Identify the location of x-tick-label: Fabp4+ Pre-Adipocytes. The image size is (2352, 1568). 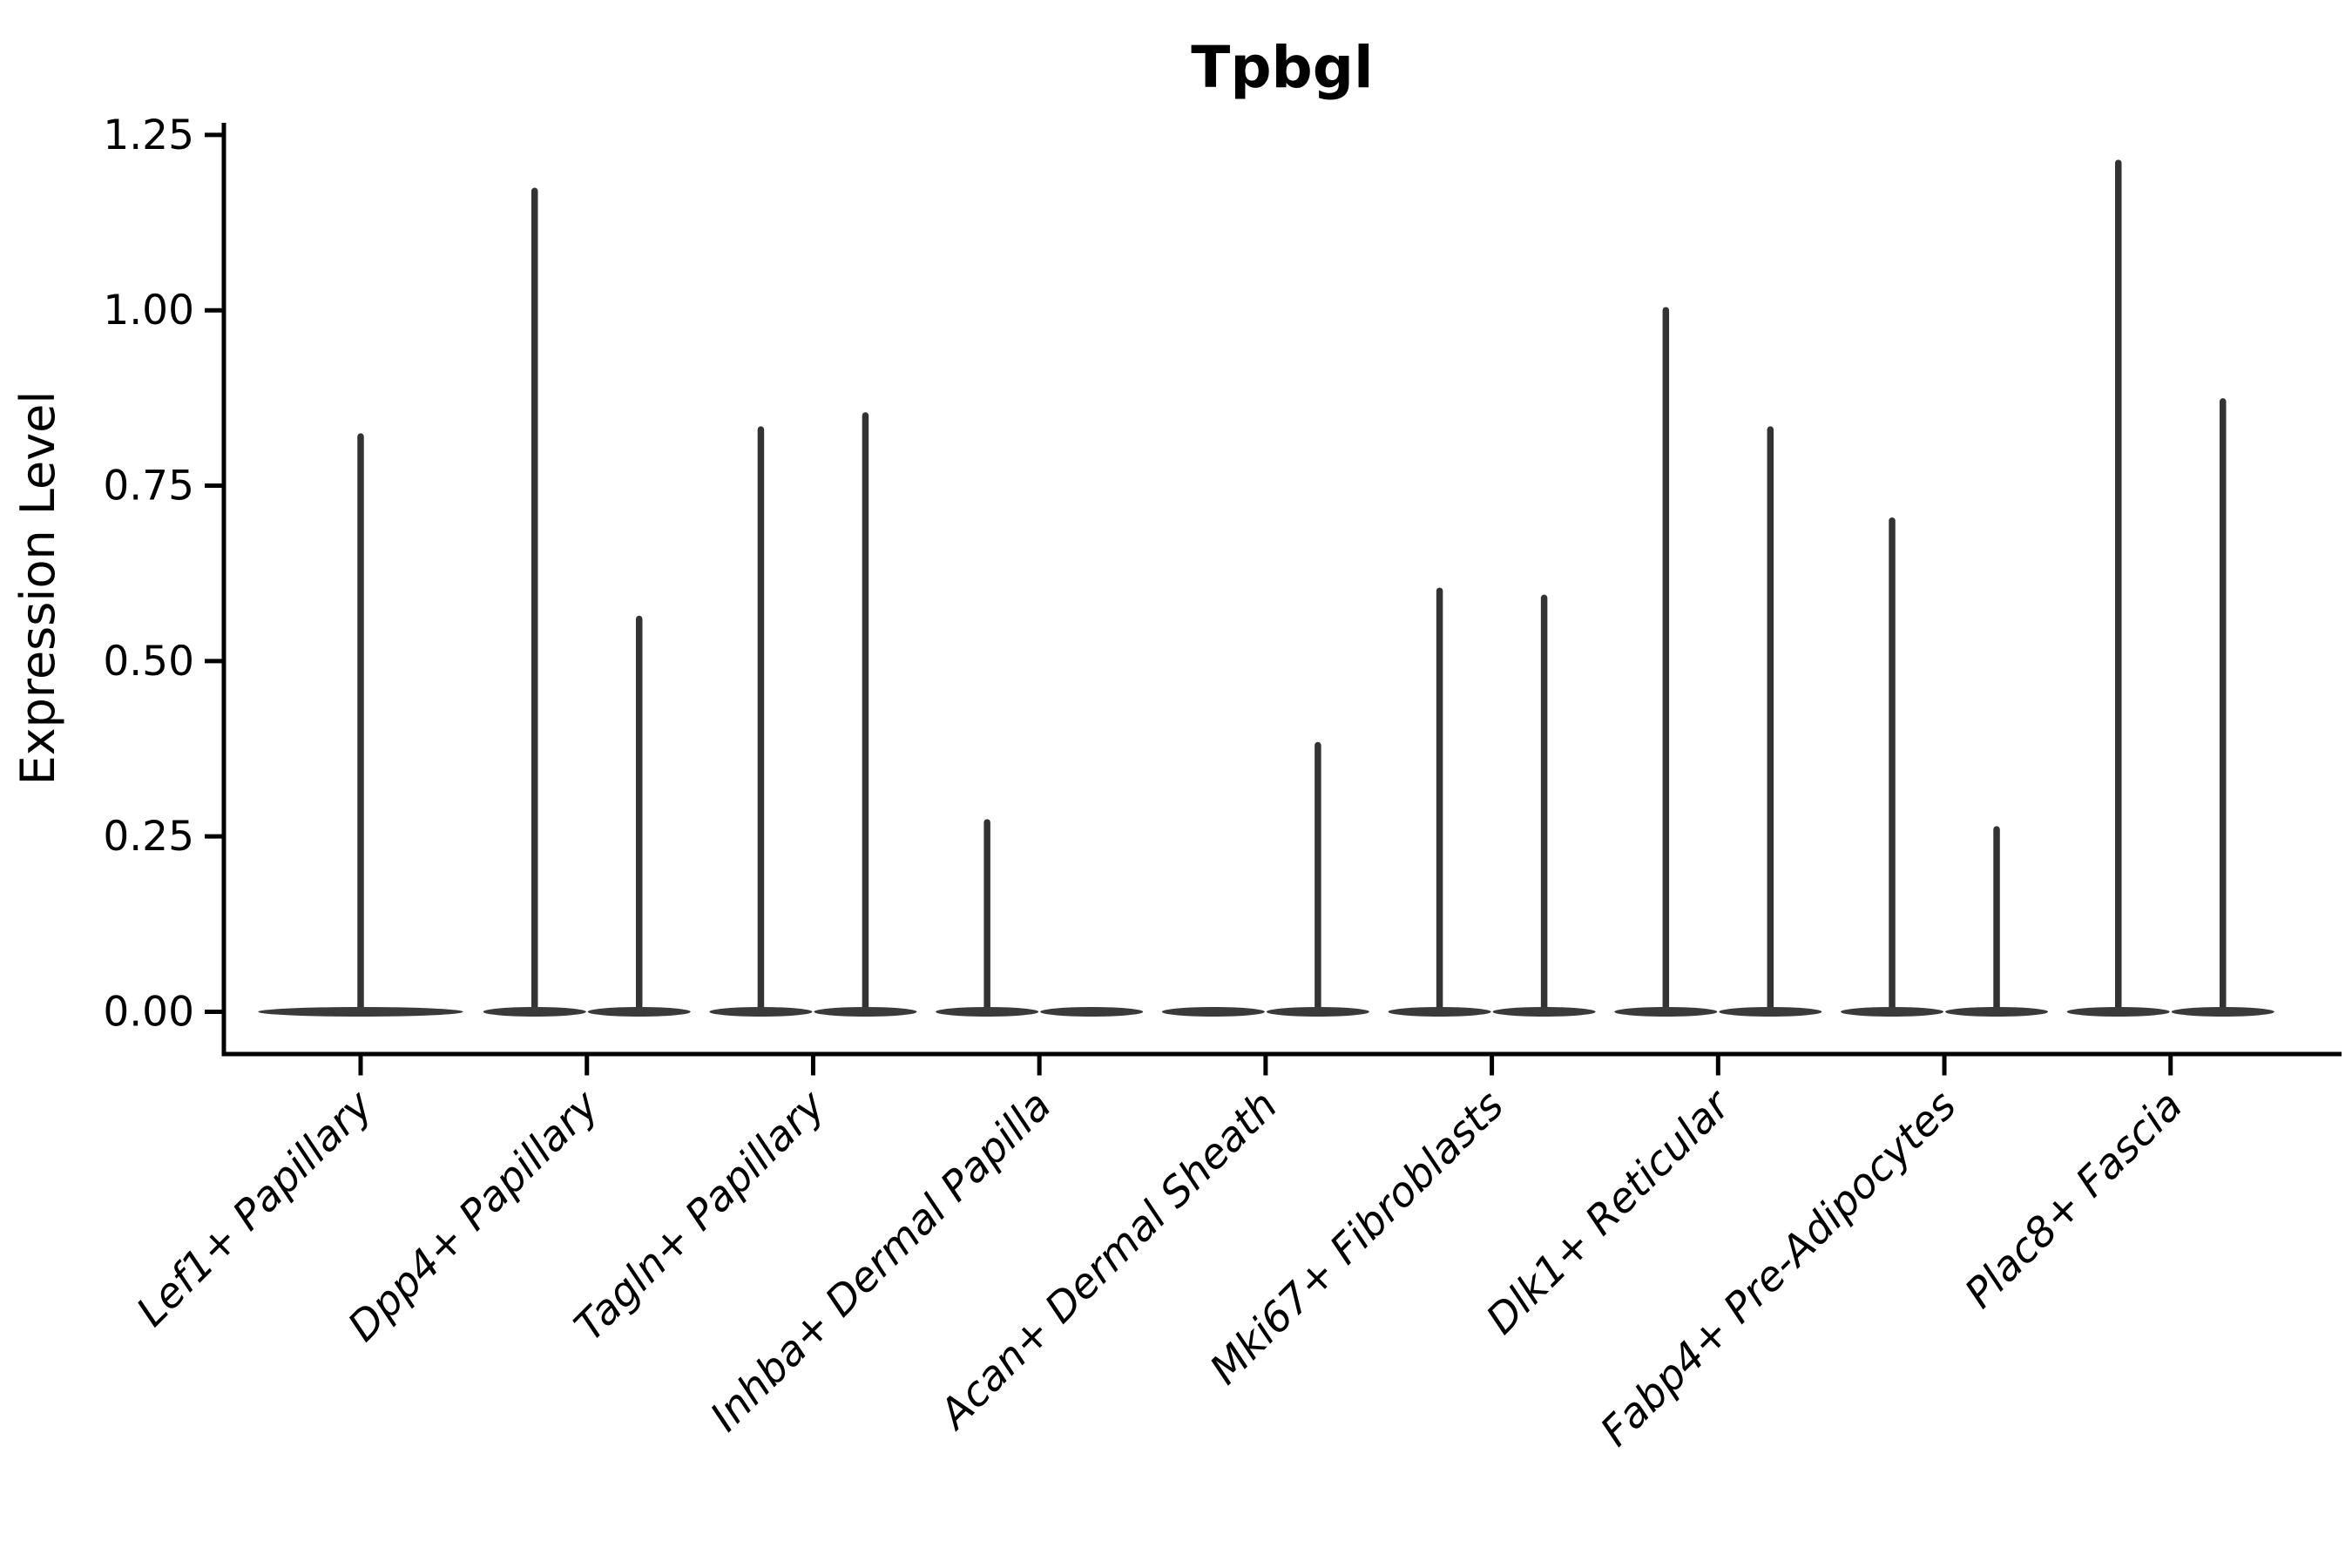
(1778, 1269).